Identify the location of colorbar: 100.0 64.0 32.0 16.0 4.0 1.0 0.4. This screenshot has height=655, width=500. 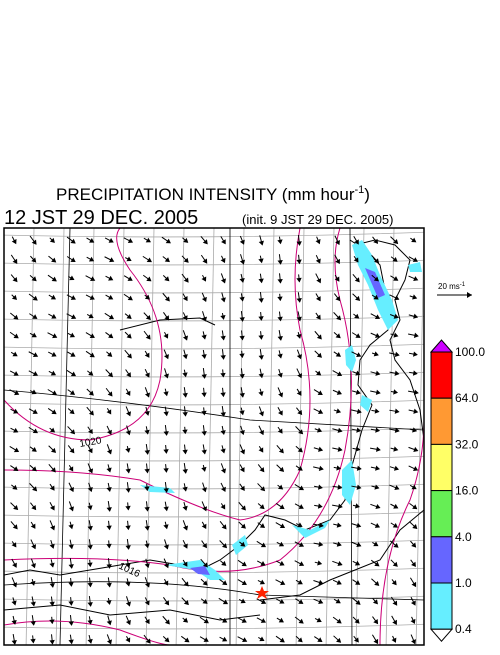
(457, 490).